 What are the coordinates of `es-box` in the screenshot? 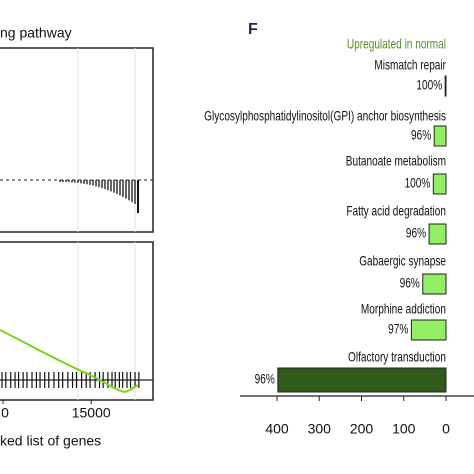 It's located at (77, 321).